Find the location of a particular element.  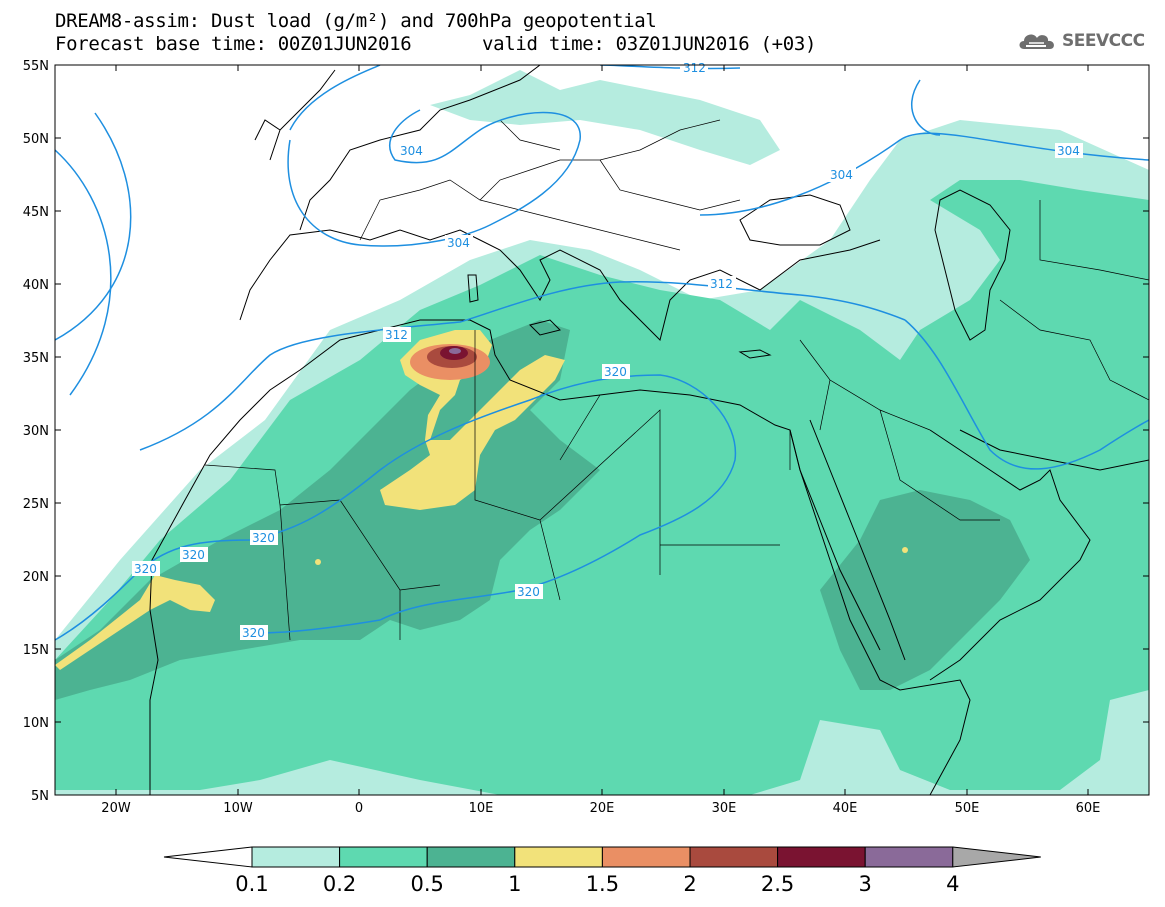

colorbar-tick-label: 2 is located at coordinates (689, 884).